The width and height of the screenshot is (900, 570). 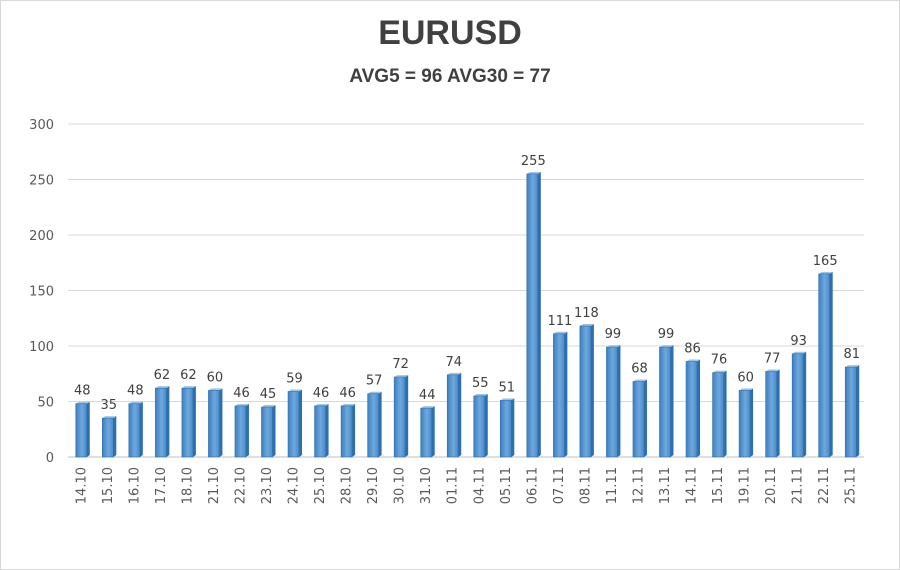 What do you see at coordinates (215, 377) in the screenshot?
I see `data-label: 60` at bounding box center [215, 377].